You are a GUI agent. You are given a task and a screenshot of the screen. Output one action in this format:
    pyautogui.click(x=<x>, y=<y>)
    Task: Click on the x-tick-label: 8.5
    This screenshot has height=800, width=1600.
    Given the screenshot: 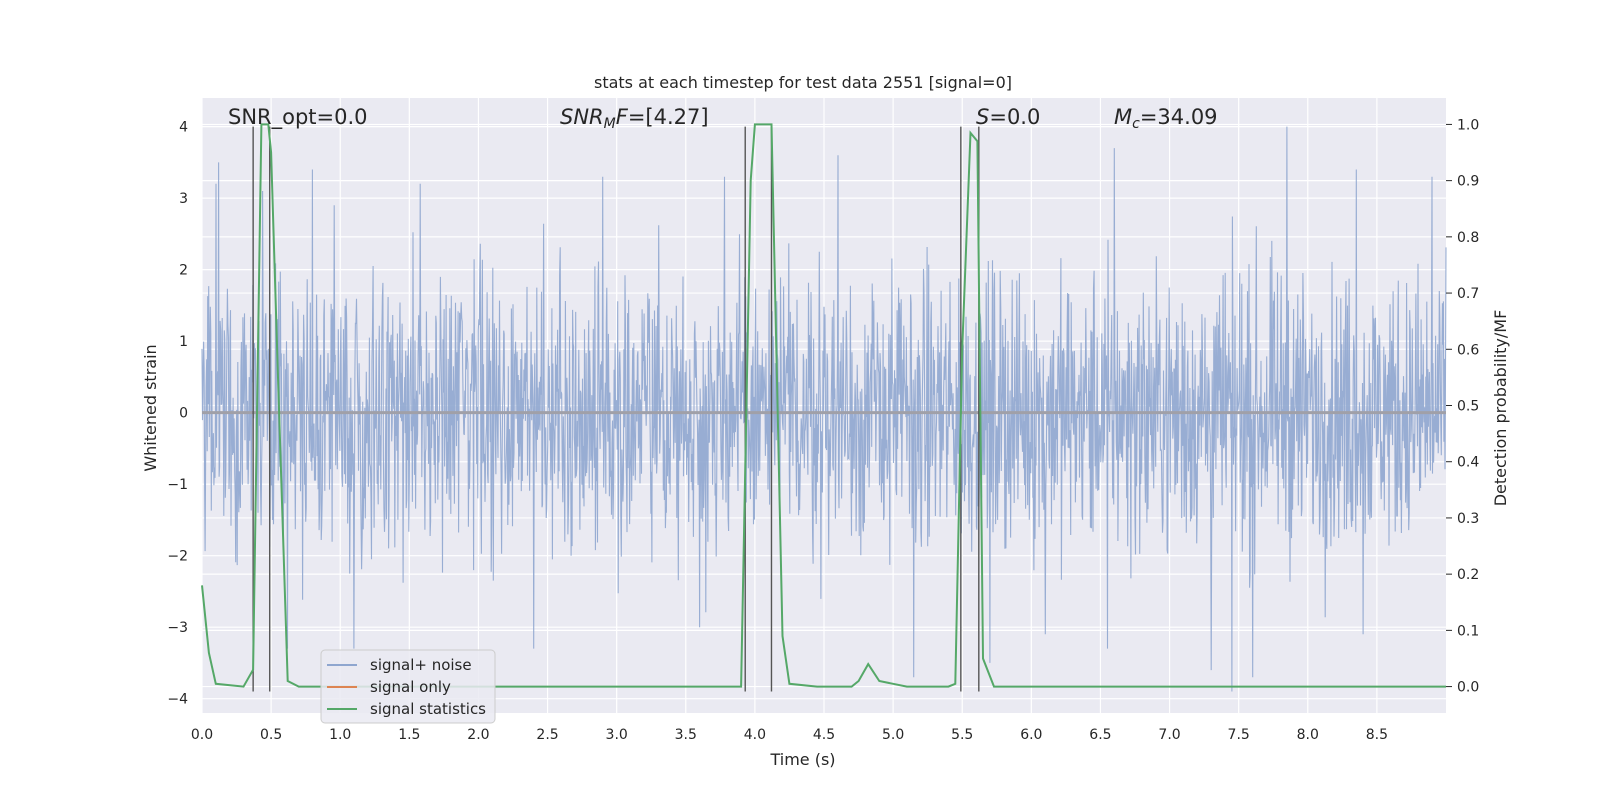 What is the action you would take?
    pyautogui.click(x=1377, y=735)
    